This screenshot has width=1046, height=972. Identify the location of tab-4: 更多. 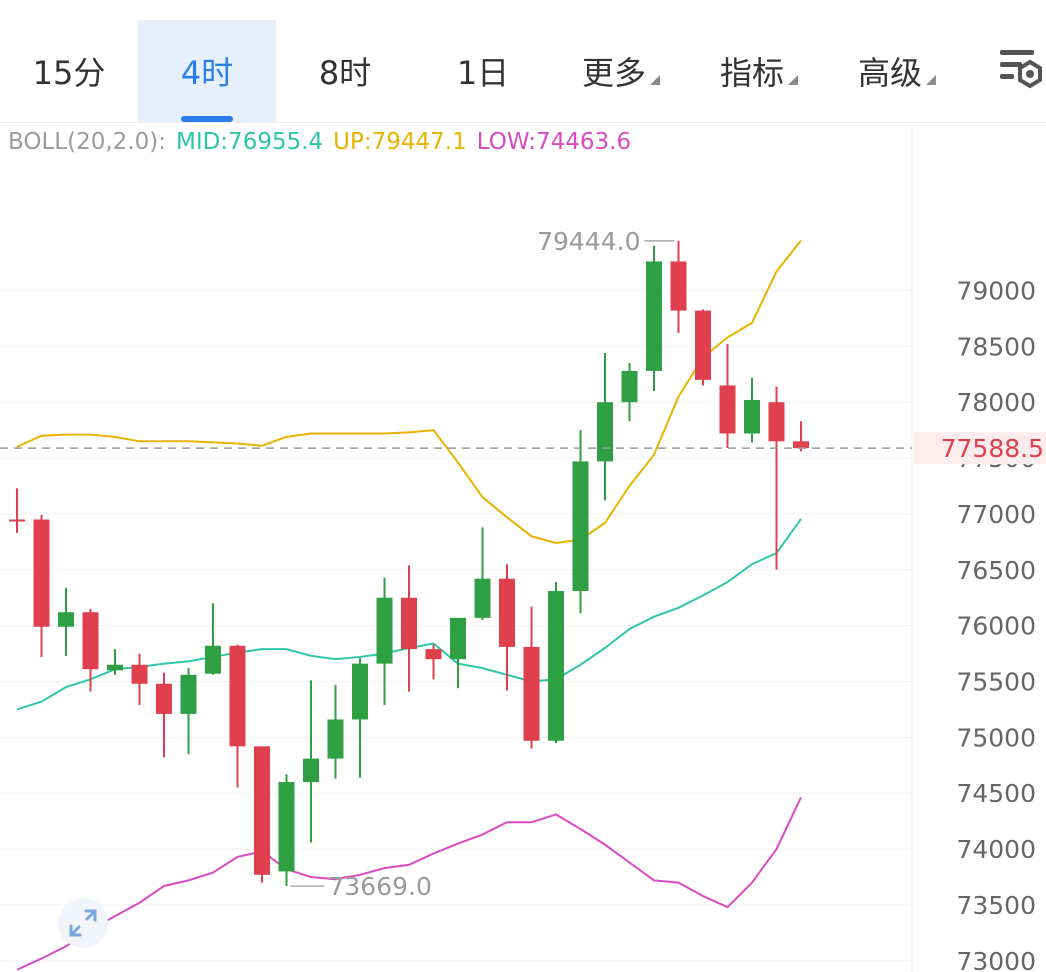
(621, 71).